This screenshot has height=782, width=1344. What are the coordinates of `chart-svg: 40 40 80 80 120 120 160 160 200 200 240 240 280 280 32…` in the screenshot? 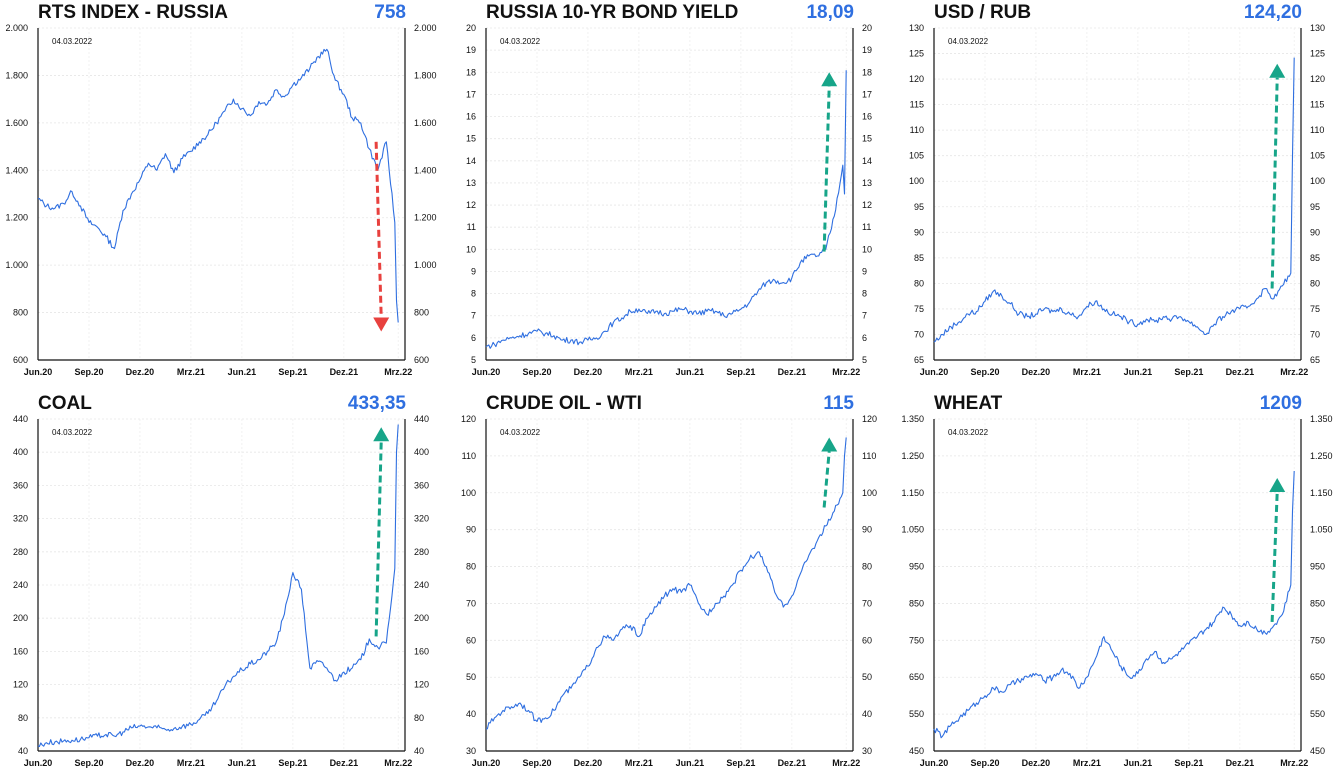 It's located at (221, 591).